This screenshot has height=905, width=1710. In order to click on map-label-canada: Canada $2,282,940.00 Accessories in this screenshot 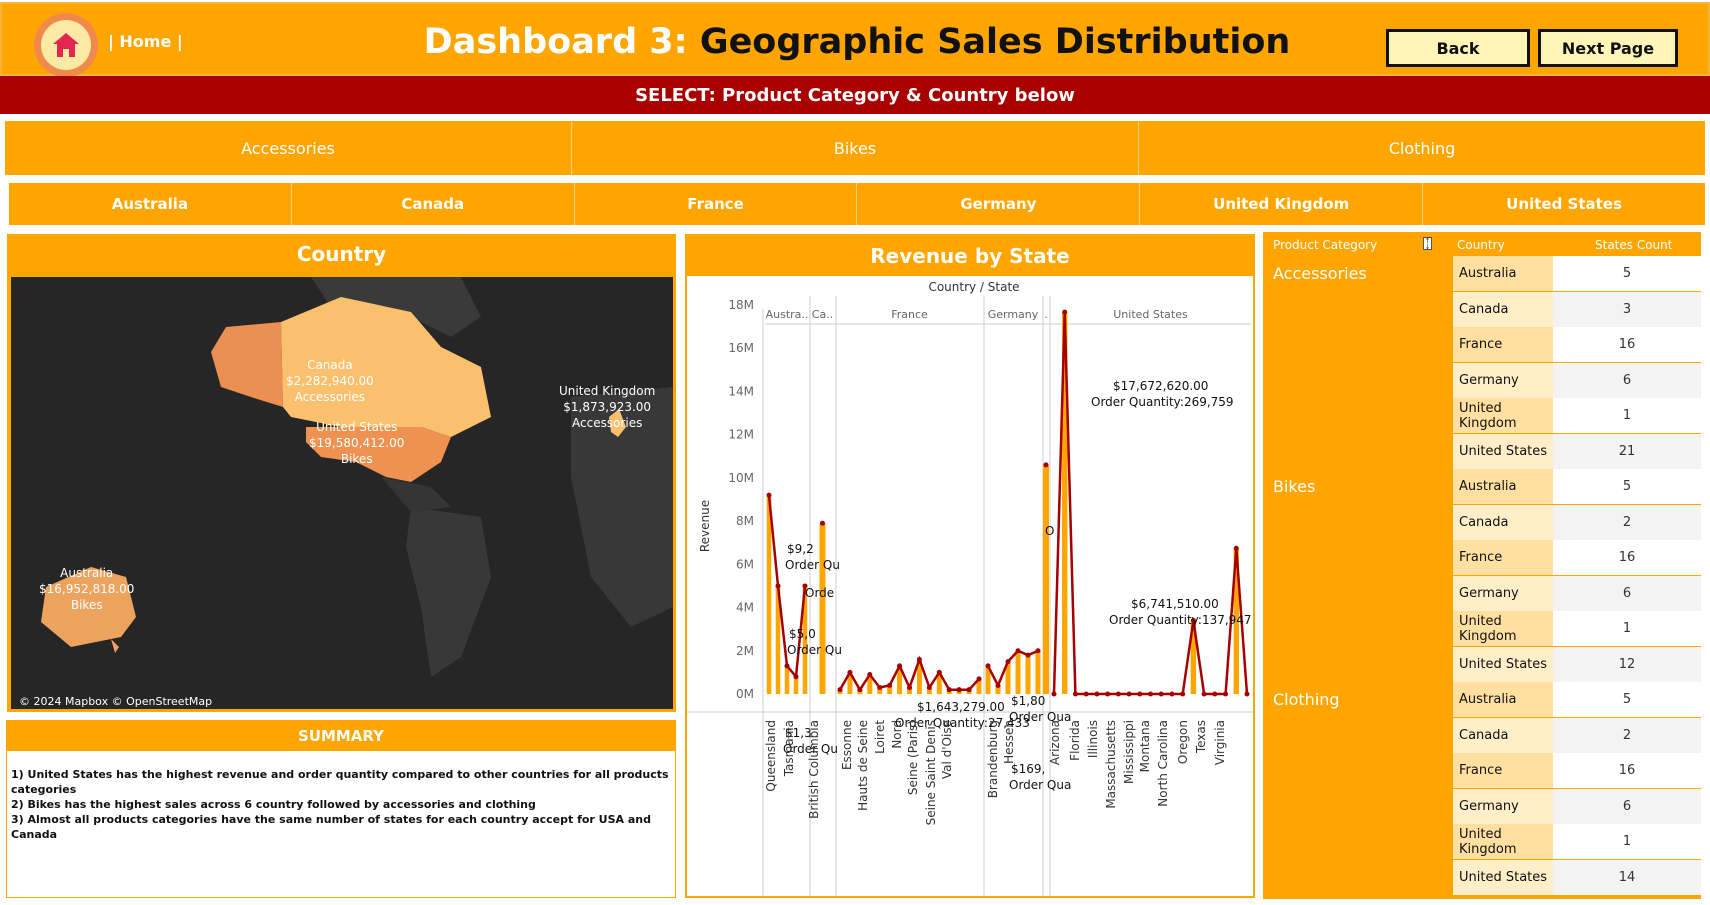, I will do `click(330, 381)`.